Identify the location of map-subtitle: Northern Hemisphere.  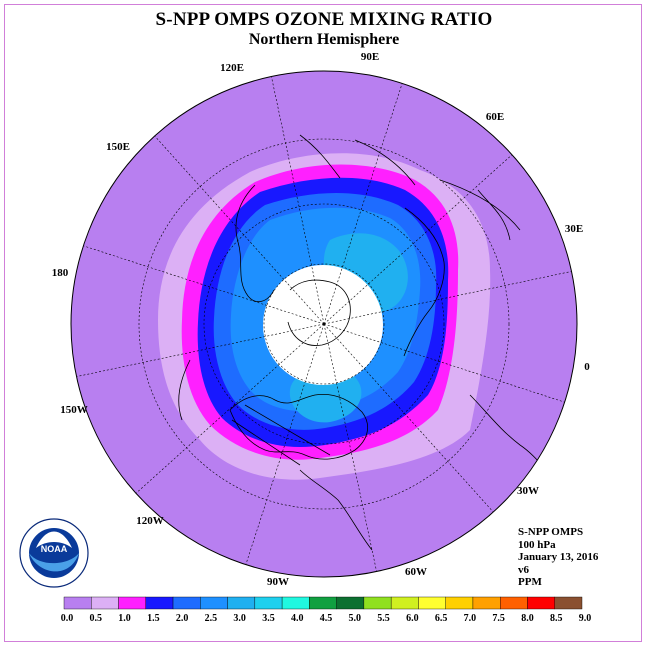
(324, 39).